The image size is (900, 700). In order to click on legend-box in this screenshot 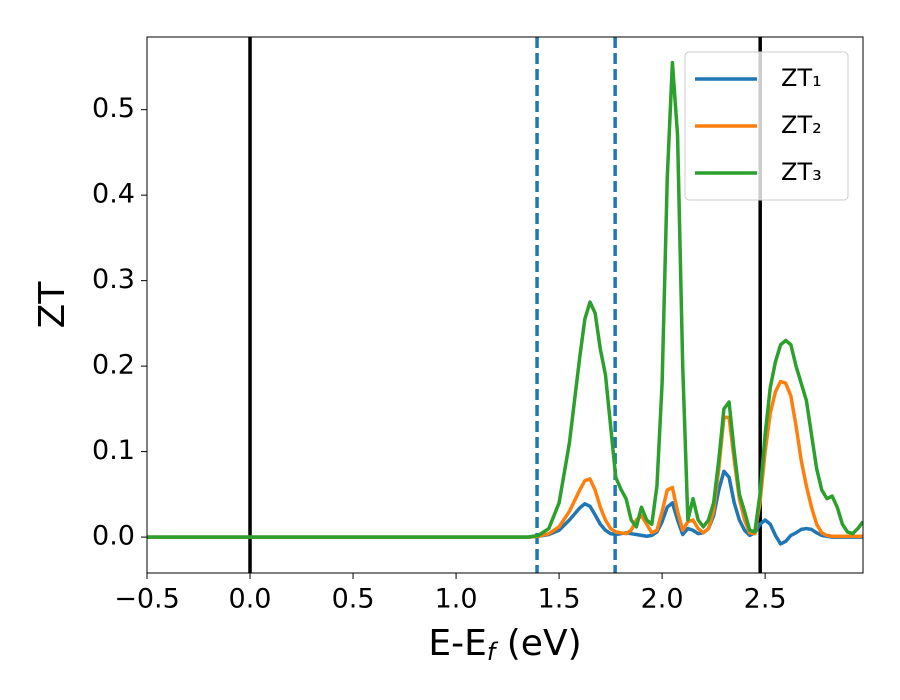, I will do `click(766, 126)`.